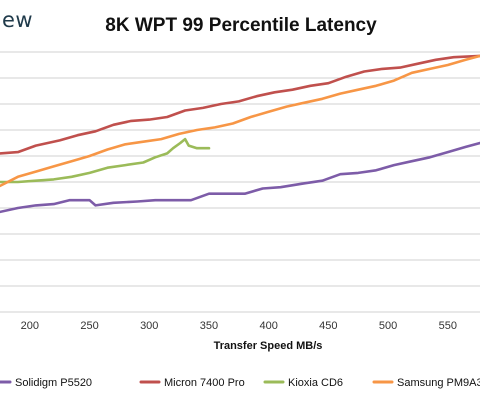  What do you see at coordinates (209, 326) in the screenshot?
I see `x-tick-label: 350` at bounding box center [209, 326].